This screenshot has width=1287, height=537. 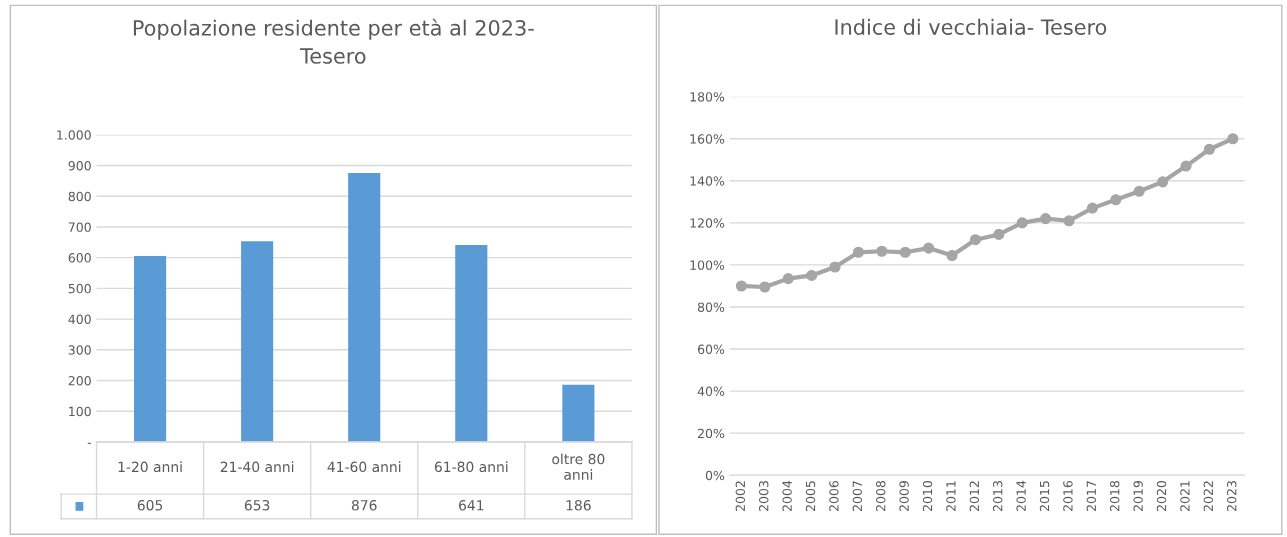 What do you see at coordinates (257, 505) in the screenshot?
I see `data-label: 653` at bounding box center [257, 505].